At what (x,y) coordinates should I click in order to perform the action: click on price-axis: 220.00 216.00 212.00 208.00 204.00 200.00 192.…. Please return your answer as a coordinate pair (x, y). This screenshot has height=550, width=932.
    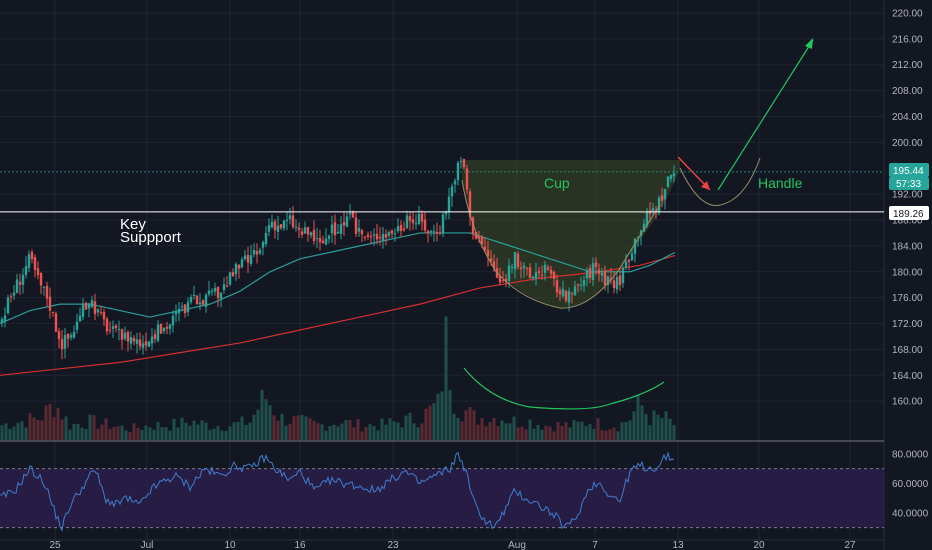
    Looking at the image, I should click on (907, 207).